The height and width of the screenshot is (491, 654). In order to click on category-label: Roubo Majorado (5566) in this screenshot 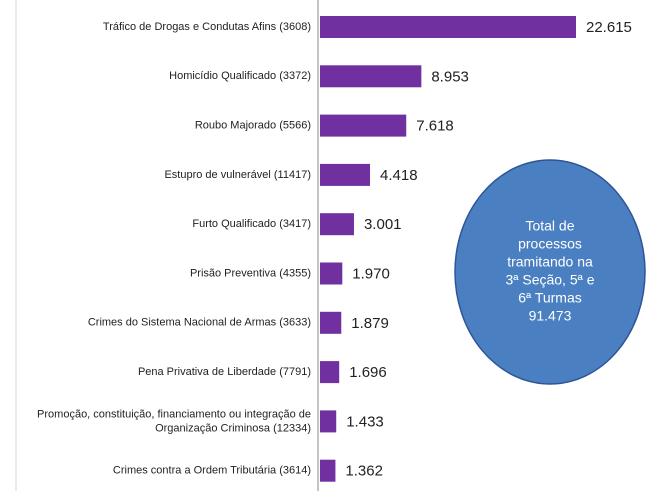, I will do `click(253, 126)`.